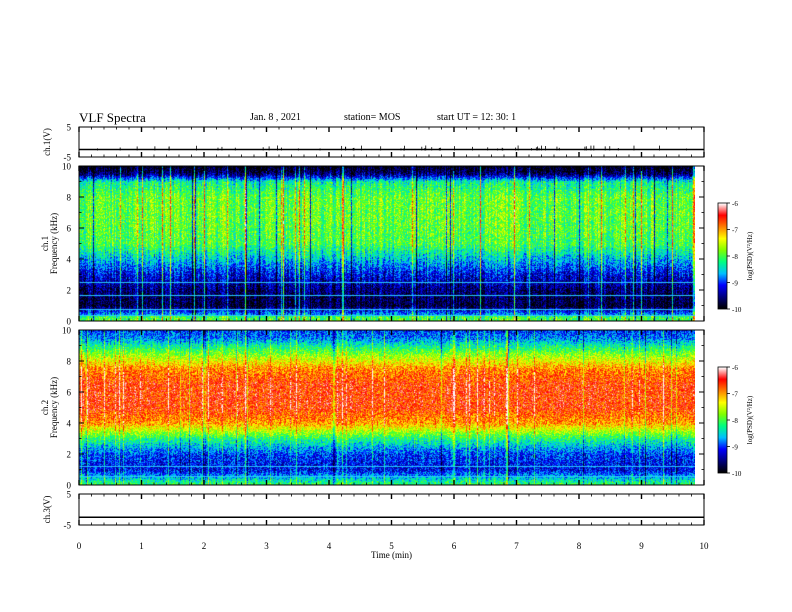 The image size is (792, 612). Describe the element at coordinates (275, 117) in the screenshot. I see `date-label: Jan. 8 , 2021` at that location.